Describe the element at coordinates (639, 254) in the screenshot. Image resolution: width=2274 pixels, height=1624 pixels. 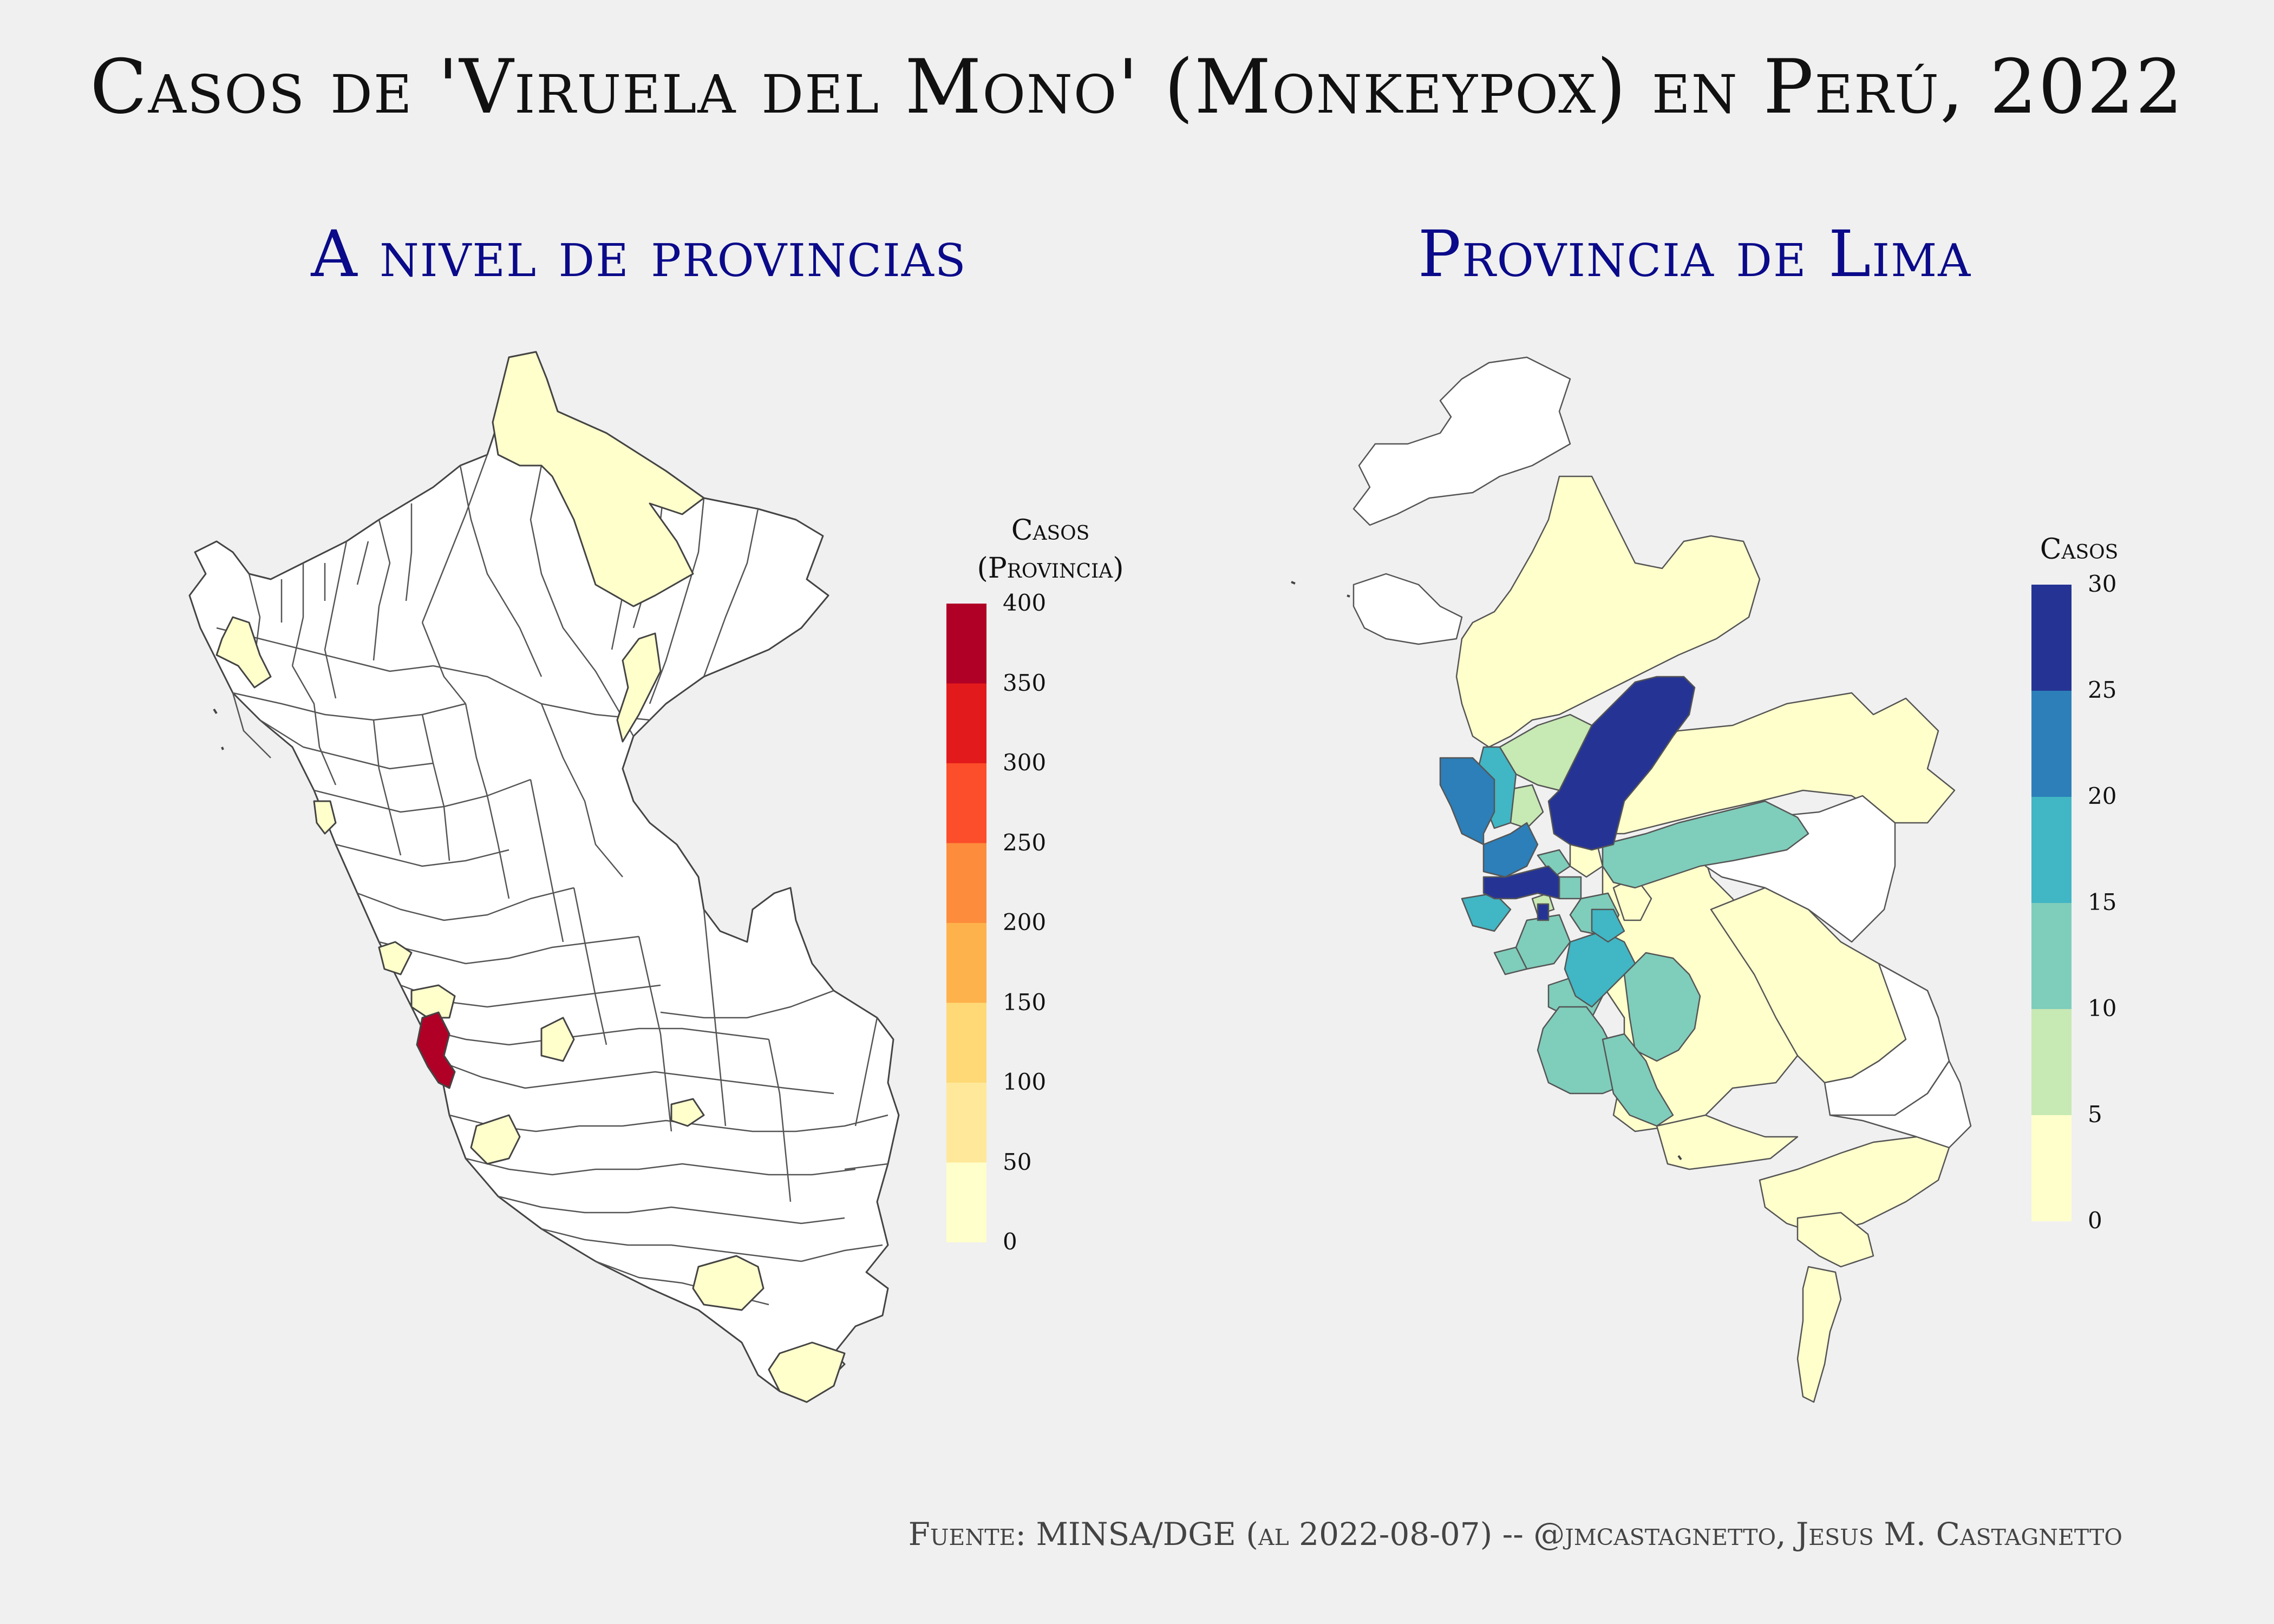
I see `left-panel-title: A nivel de provincias` at that location.